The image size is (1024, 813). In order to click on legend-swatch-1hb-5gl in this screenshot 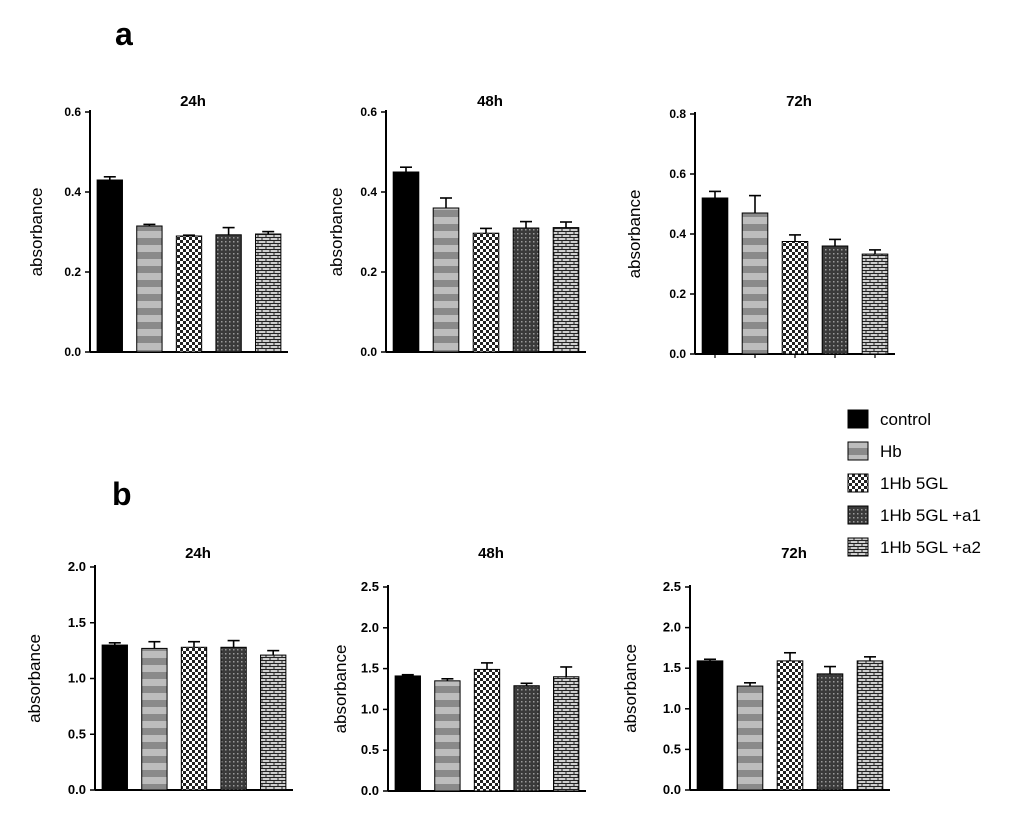, I will do `click(858, 483)`.